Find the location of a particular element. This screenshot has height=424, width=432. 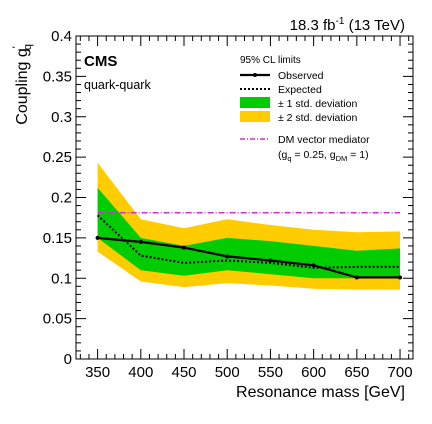

x-tick-label: 600 is located at coordinates (313, 372).